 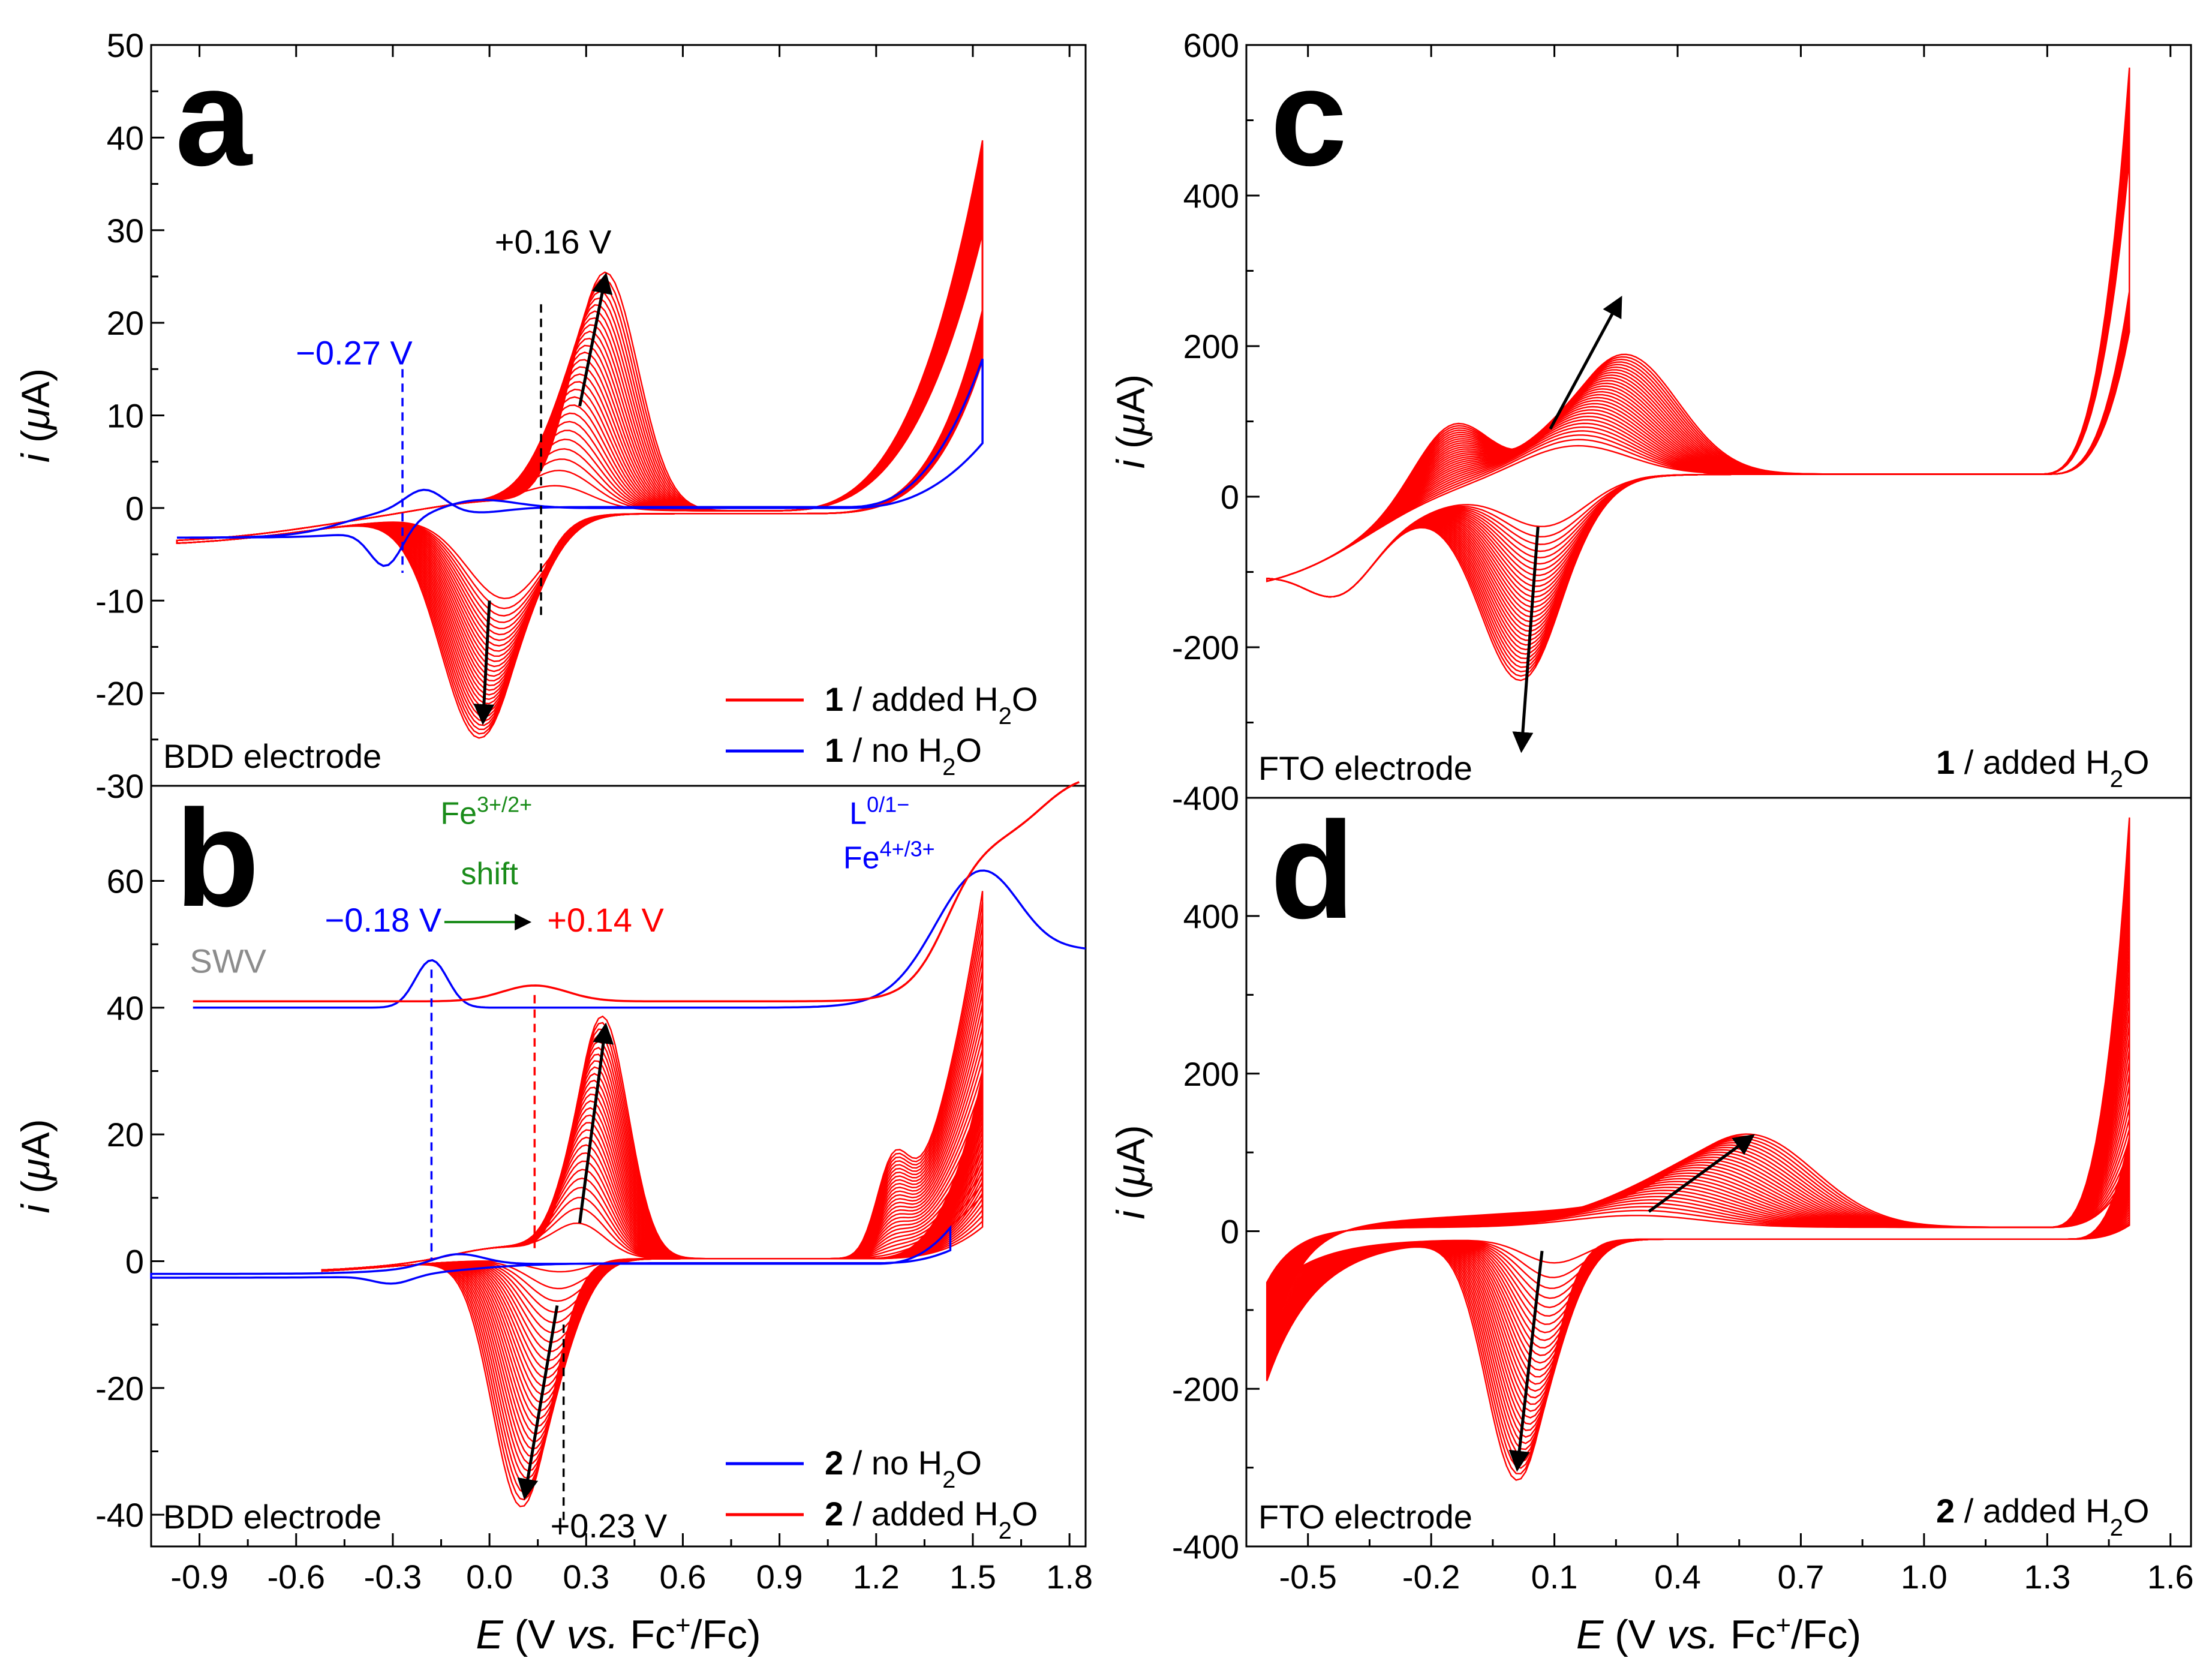 What do you see at coordinates (125, 1135) in the screenshot?
I see `y-tick-label-b: 20` at bounding box center [125, 1135].